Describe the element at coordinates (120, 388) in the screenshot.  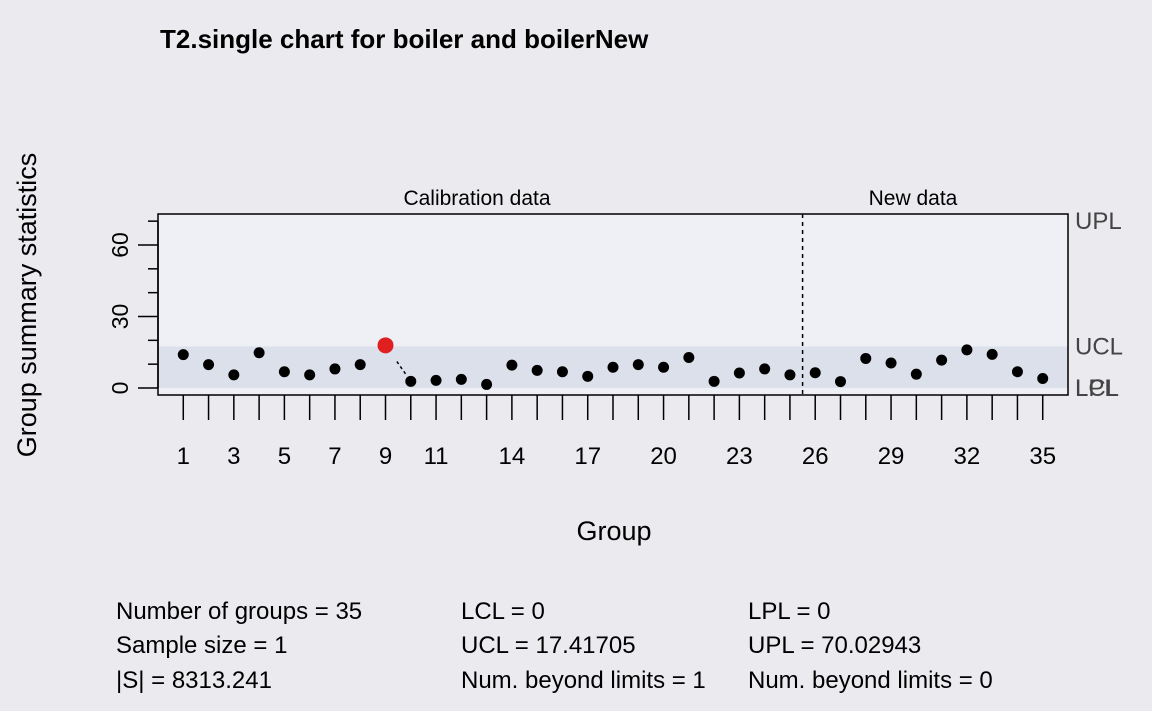
I see `y-tick-label: 0` at that location.